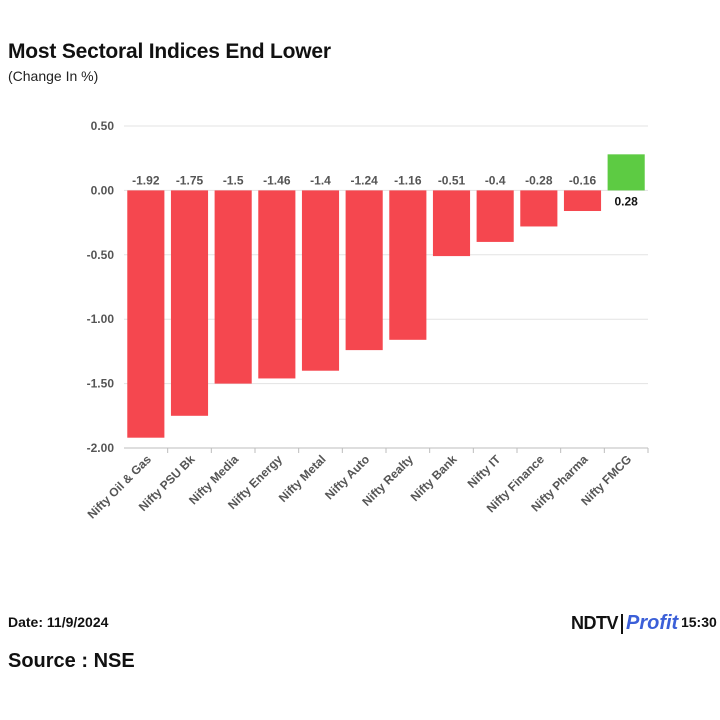 The height and width of the screenshot is (720, 720). Describe the element at coordinates (53, 76) in the screenshot. I see `chart-subtitle: (Change In %)` at that location.